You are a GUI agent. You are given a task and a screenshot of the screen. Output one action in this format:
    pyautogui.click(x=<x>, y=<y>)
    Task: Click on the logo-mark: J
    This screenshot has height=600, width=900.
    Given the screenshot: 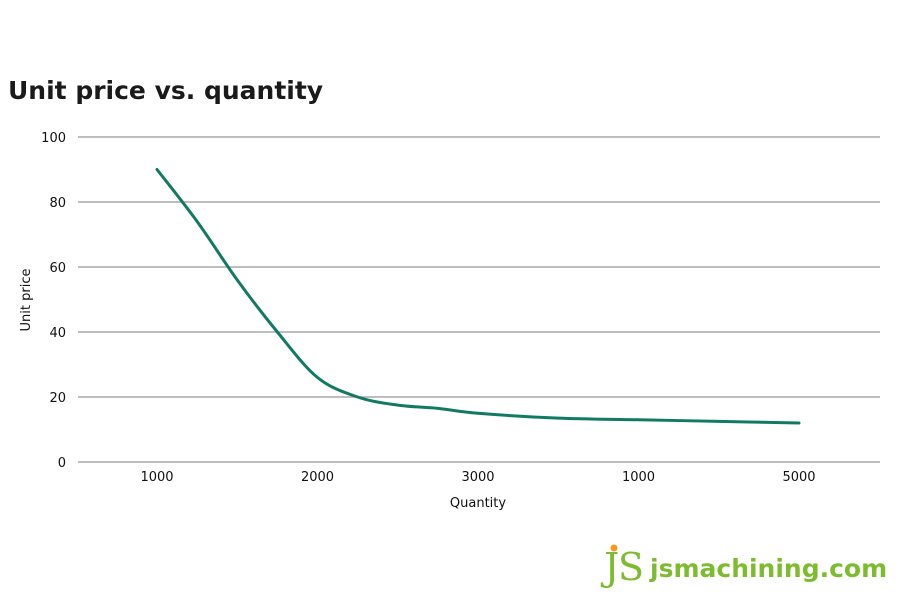 What is the action you would take?
    pyautogui.click(x=609, y=567)
    